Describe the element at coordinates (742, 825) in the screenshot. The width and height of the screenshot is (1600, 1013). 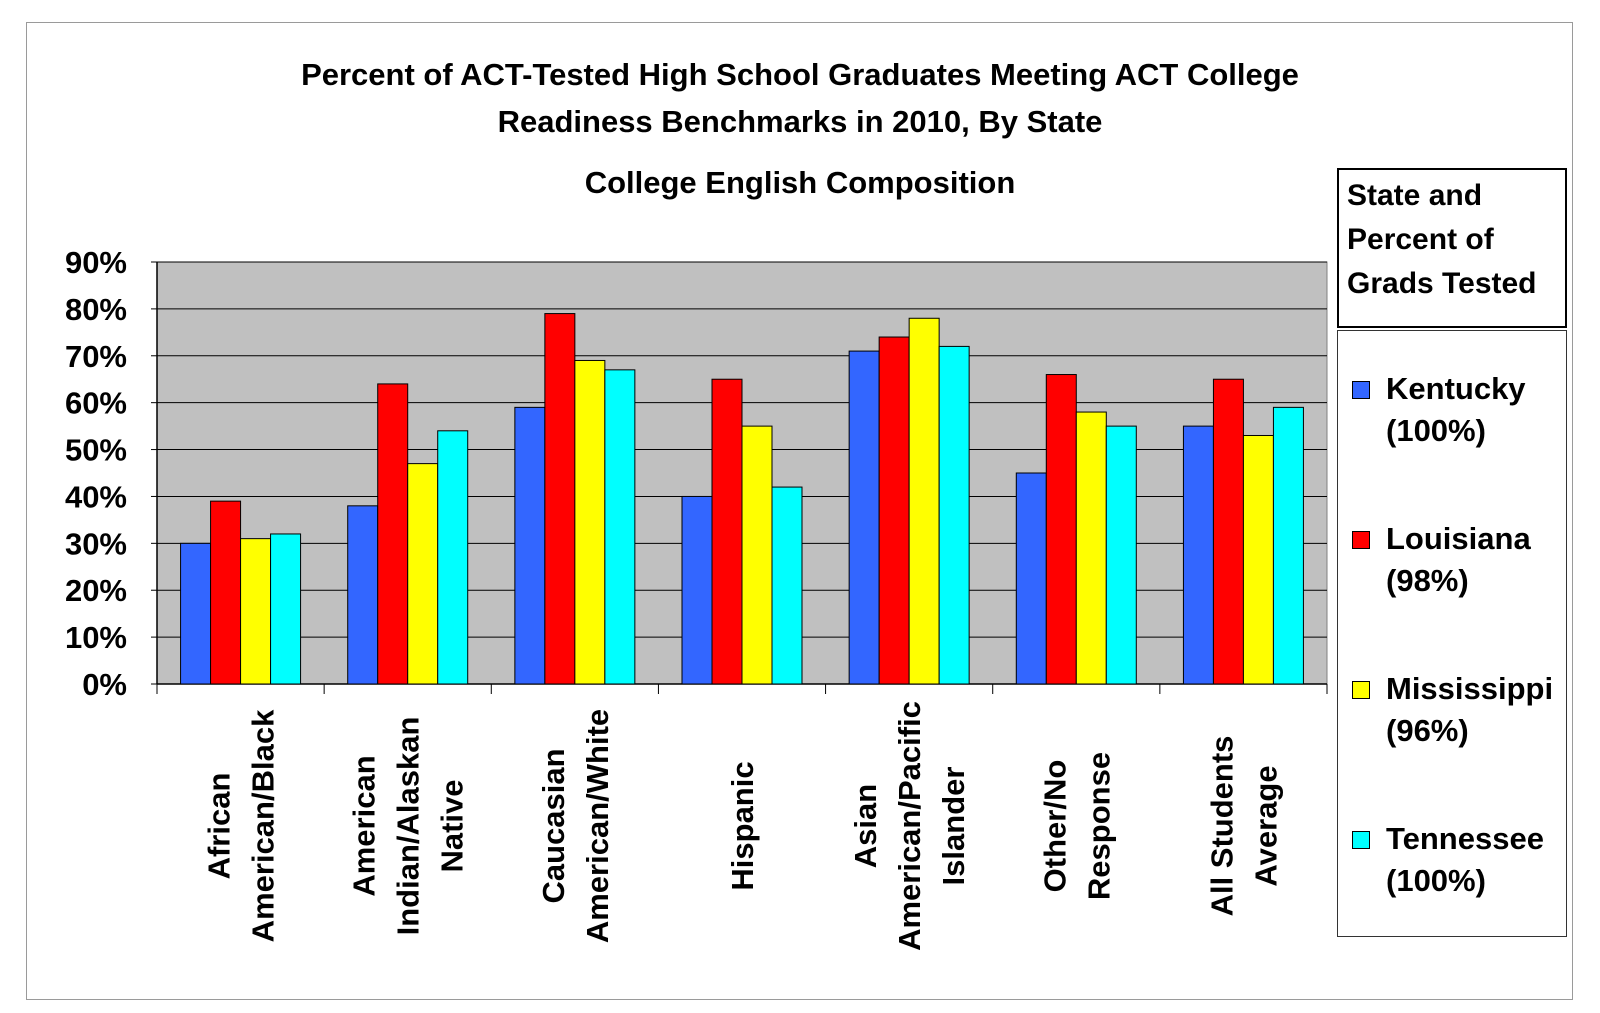
I see `x-category-label: Hispanic` at that location.